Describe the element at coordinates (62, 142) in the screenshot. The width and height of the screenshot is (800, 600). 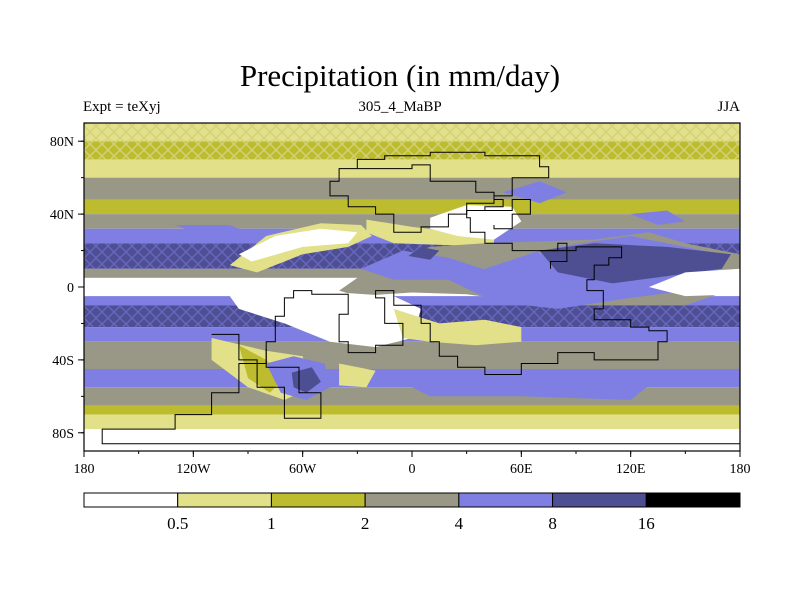
I see `y-tick-label: 80N` at that location.